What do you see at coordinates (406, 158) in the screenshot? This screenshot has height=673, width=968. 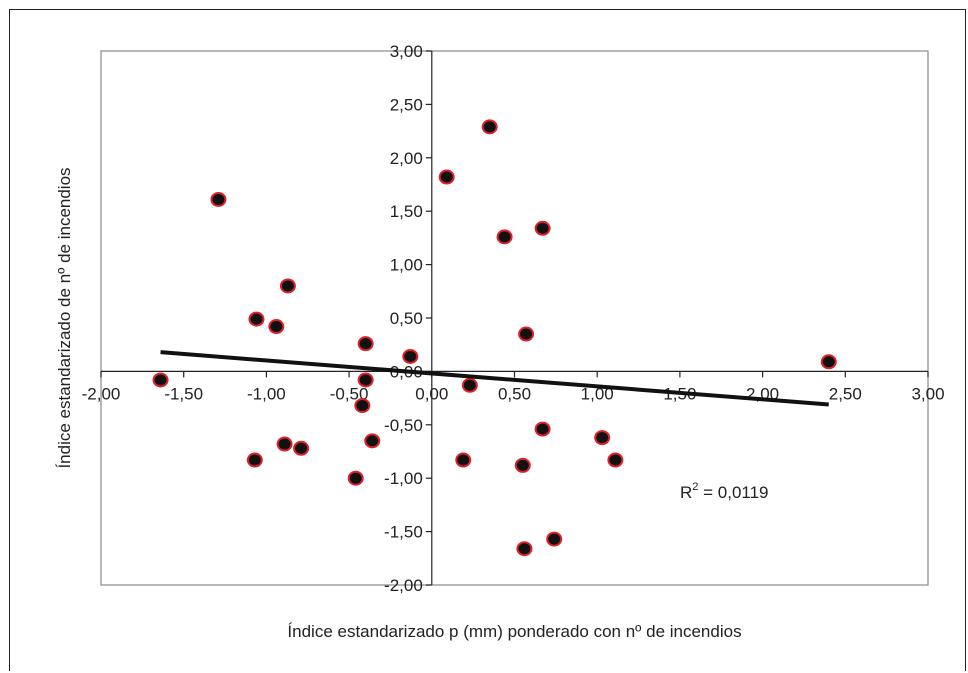 I see `y-tick-label: 2,00` at bounding box center [406, 158].